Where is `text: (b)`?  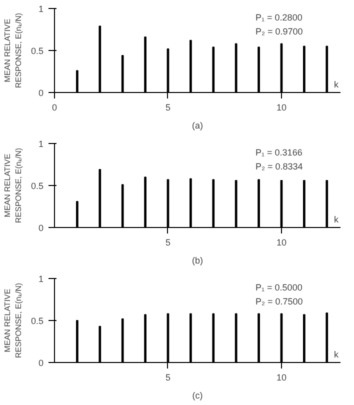
text: (b) is located at coordinates (198, 261).